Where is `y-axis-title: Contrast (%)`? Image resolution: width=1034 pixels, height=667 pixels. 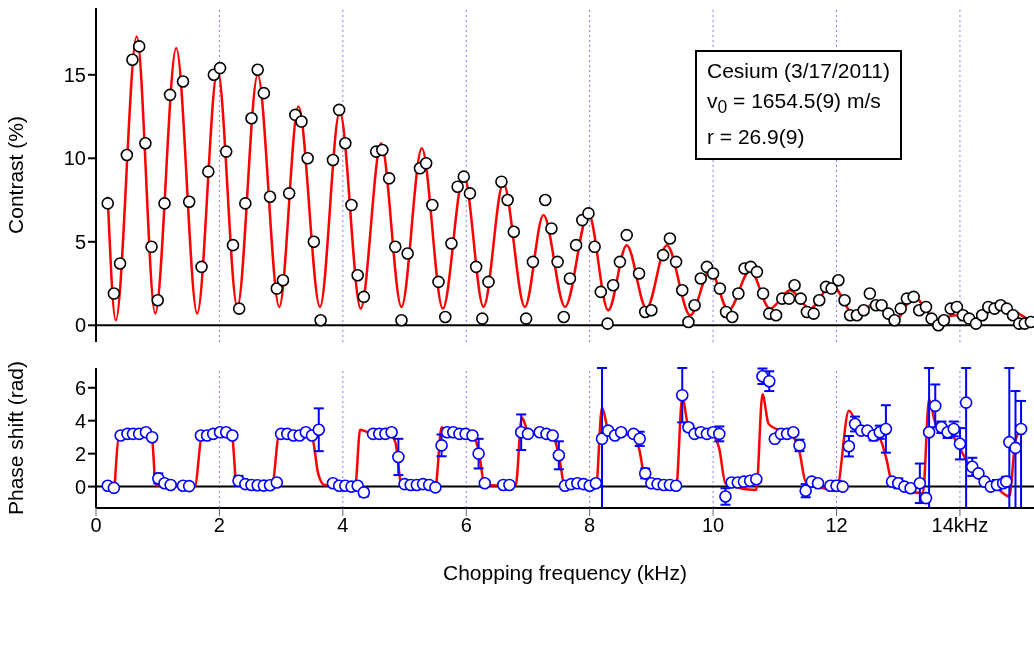 y-axis-title: Contrast (%) is located at coordinates (16, 175).